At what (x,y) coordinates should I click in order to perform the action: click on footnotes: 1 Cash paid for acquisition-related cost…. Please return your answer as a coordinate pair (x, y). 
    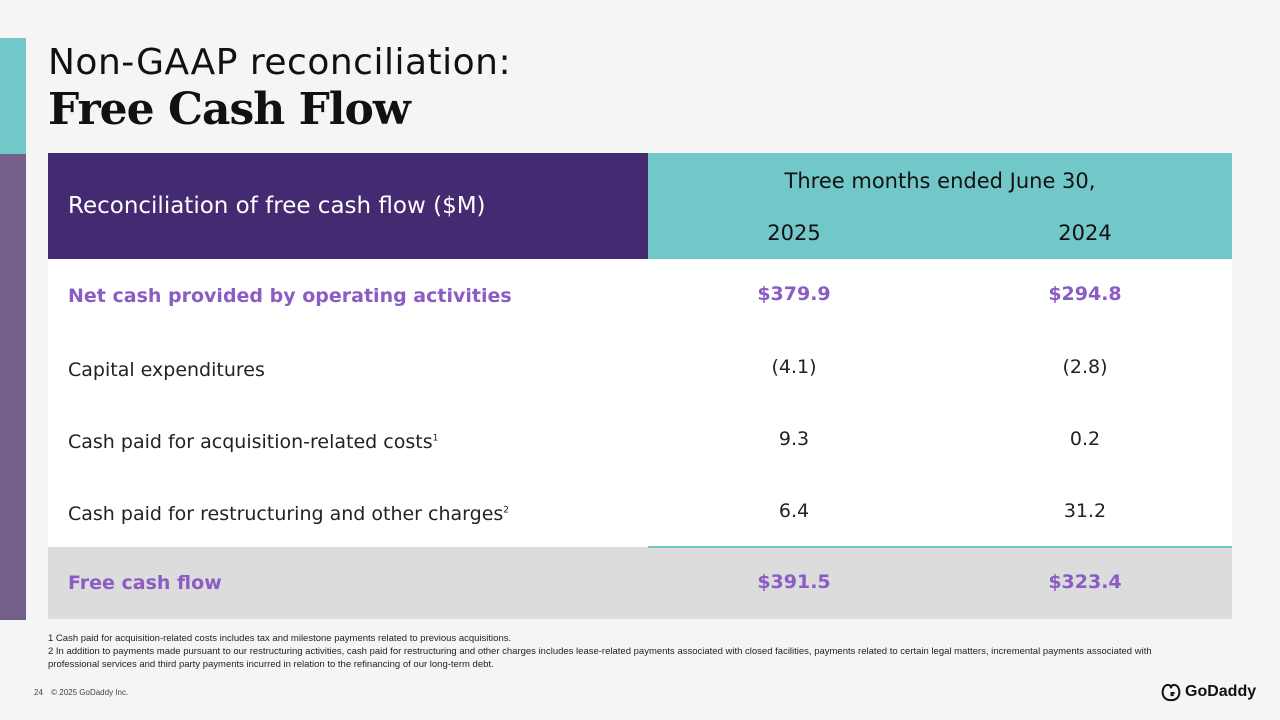
    Looking at the image, I should click on (618, 651).